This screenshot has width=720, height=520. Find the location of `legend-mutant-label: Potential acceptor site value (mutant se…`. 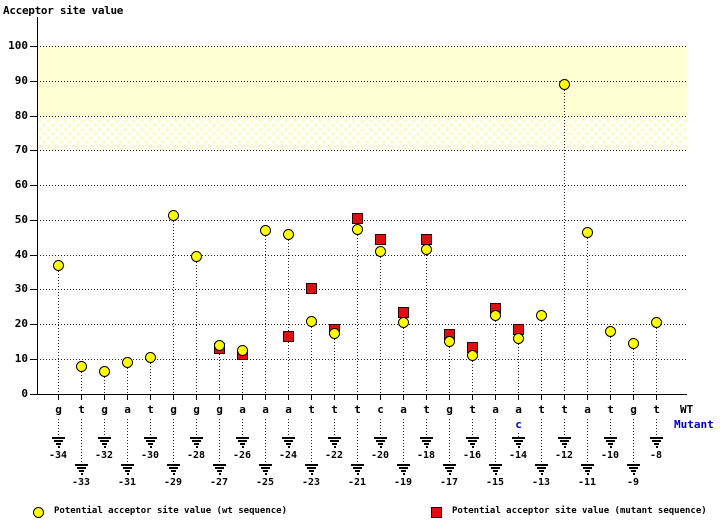

legend-mutant-label: Potential acceptor site value (mutant se… is located at coordinates (579, 511).